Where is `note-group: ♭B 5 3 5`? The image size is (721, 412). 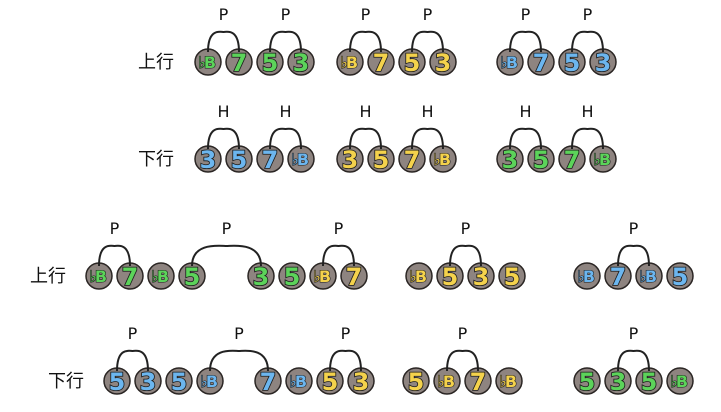 note-group: ♭B 5 3 5 is located at coordinates (465, 277).